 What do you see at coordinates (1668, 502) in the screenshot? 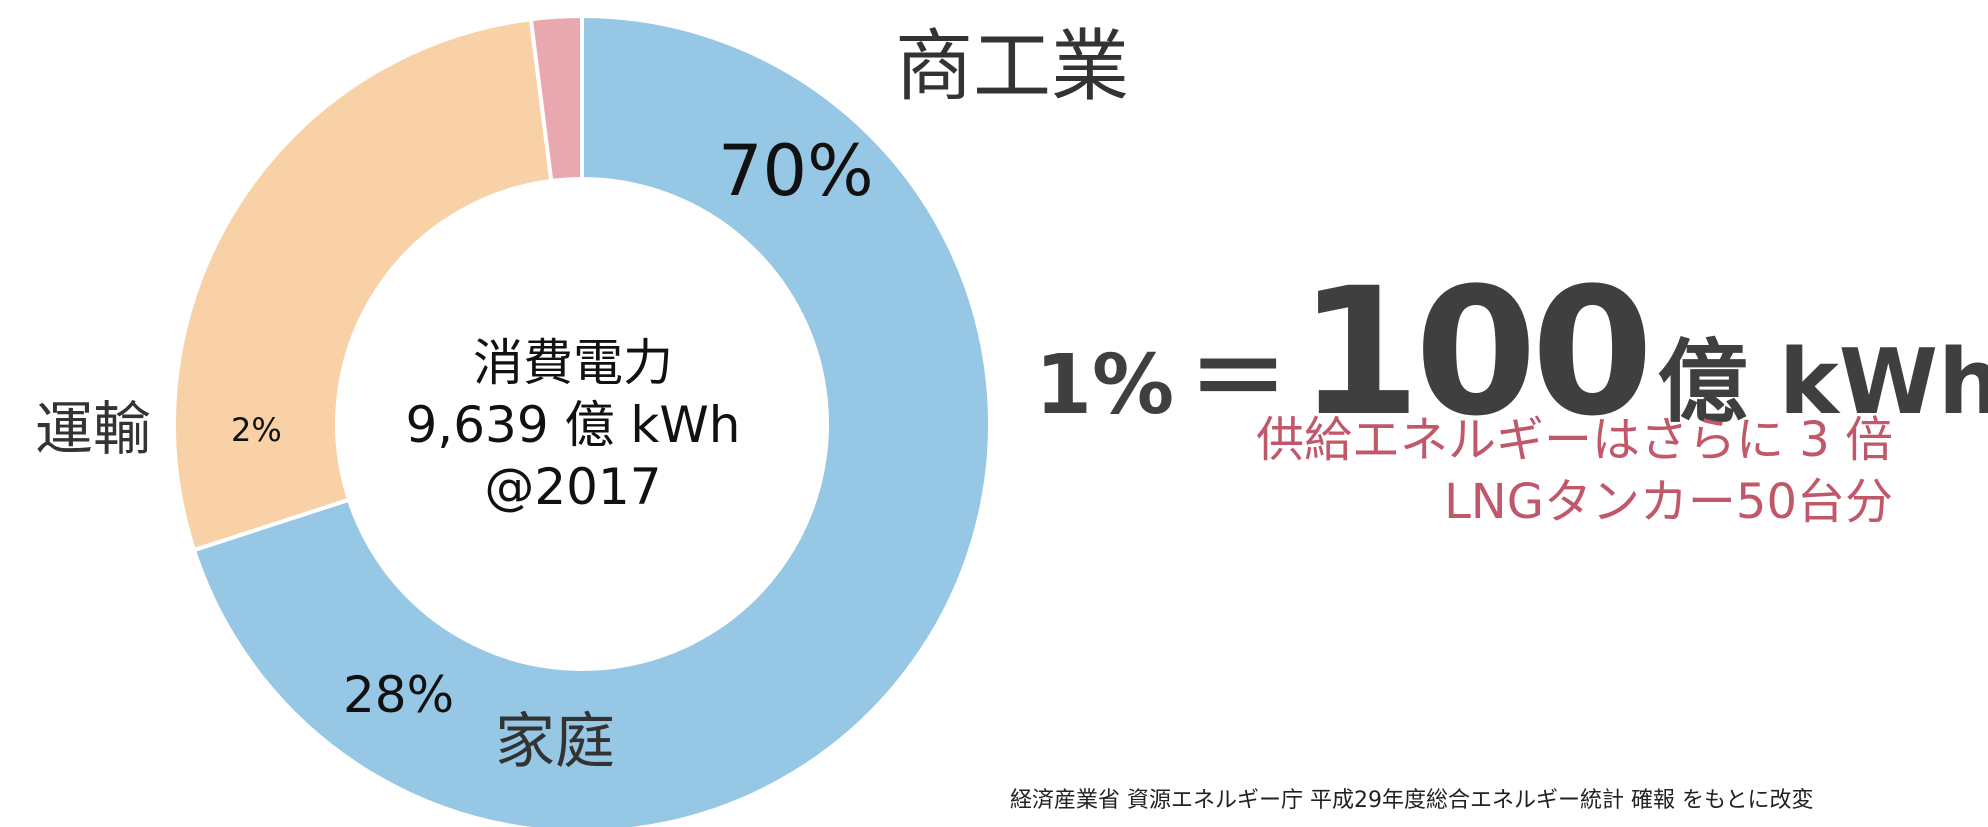
I see `note-lng-tankers: LNGタンカー50台分` at bounding box center [1668, 502].